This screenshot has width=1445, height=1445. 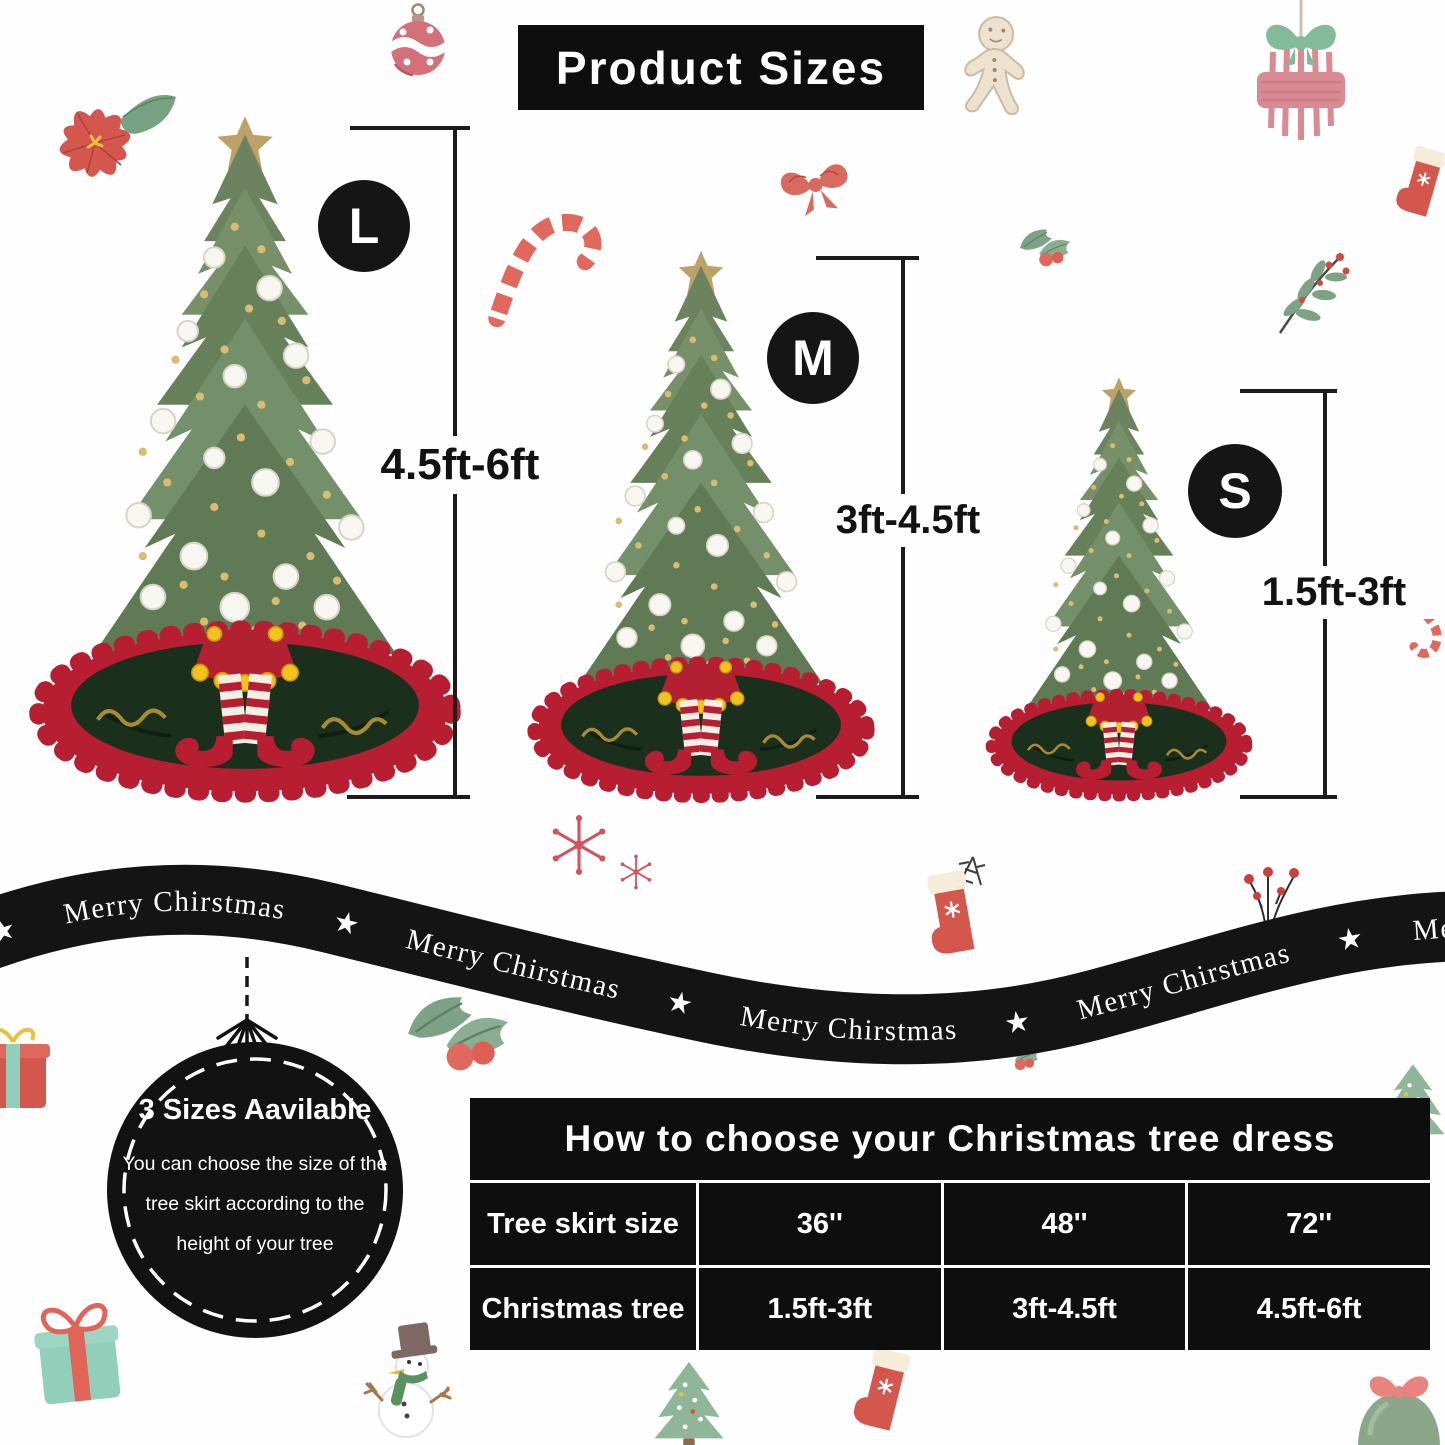 I want to click on ball-ornament-icon, so click(x=418, y=40).